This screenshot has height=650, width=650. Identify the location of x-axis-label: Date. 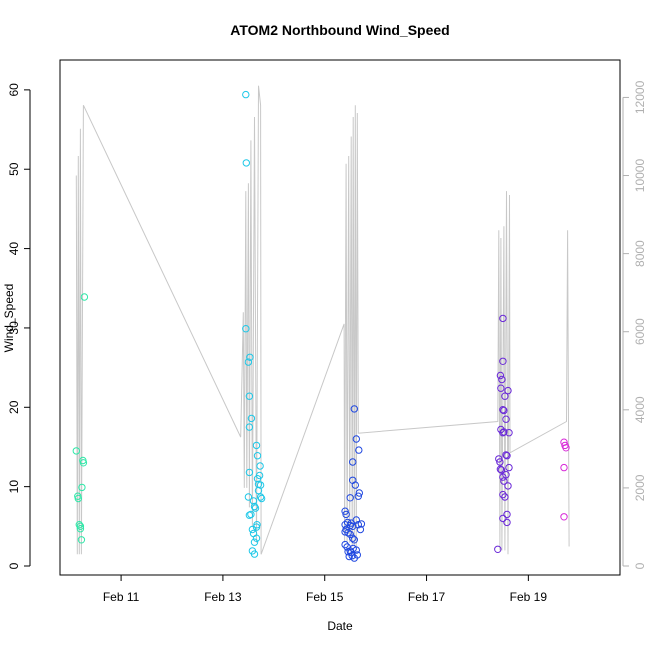
(340, 626).